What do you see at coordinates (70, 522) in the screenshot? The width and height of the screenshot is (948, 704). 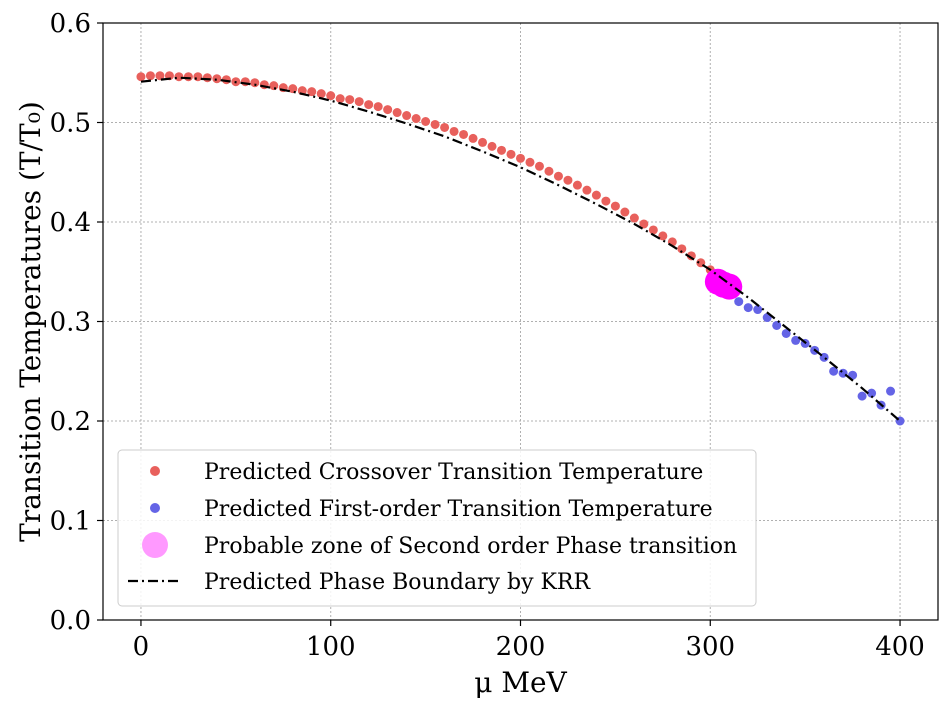 I see `y-tick-label: 0.1` at bounding box center [70, 522].